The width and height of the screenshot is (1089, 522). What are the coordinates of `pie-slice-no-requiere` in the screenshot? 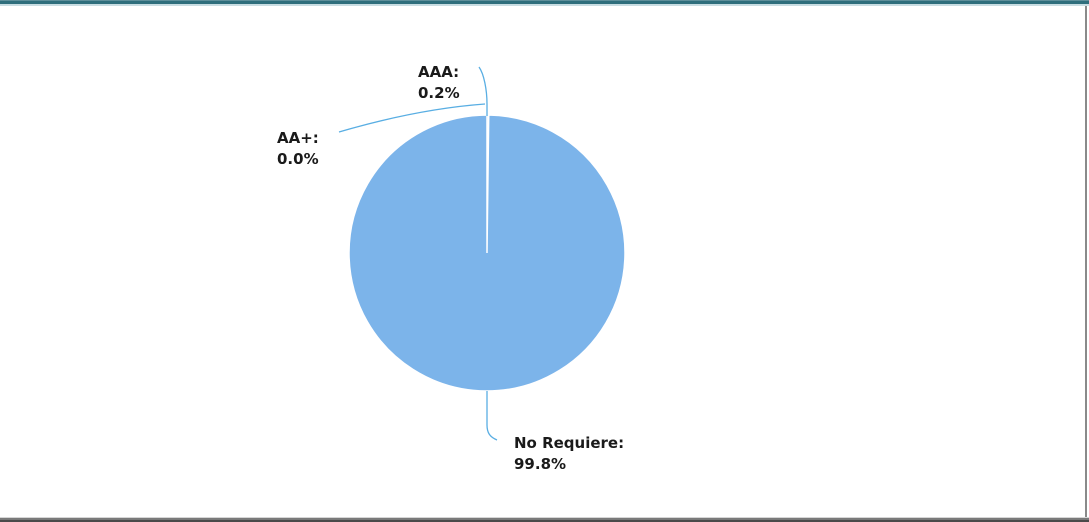 It's located at (487, 253).